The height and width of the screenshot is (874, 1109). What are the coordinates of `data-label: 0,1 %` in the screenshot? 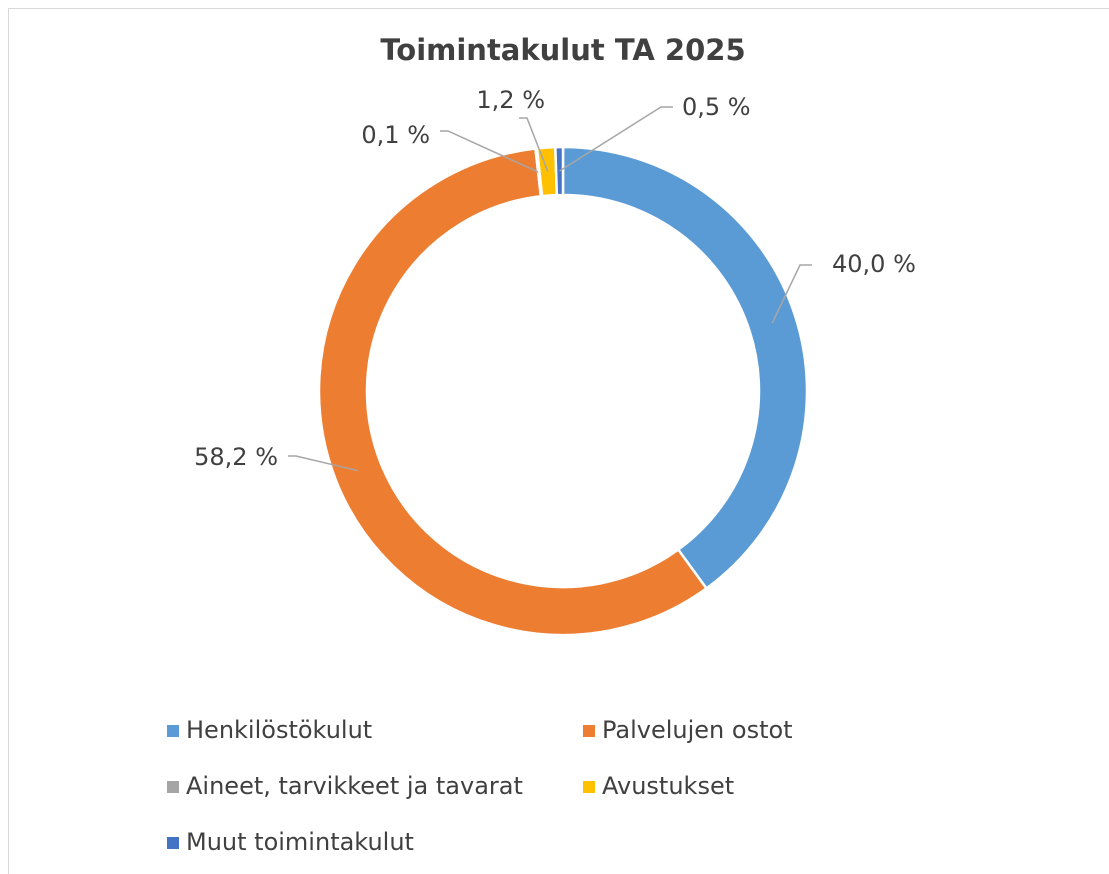 It's located at (395, 135).